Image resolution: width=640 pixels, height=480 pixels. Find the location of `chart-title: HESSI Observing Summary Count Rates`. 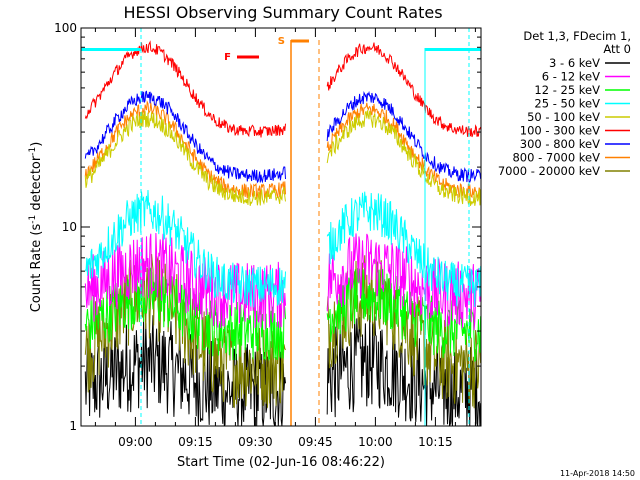

chart-title: HESSI Observing Summary Count Rates is located at coordinates (282, 12).